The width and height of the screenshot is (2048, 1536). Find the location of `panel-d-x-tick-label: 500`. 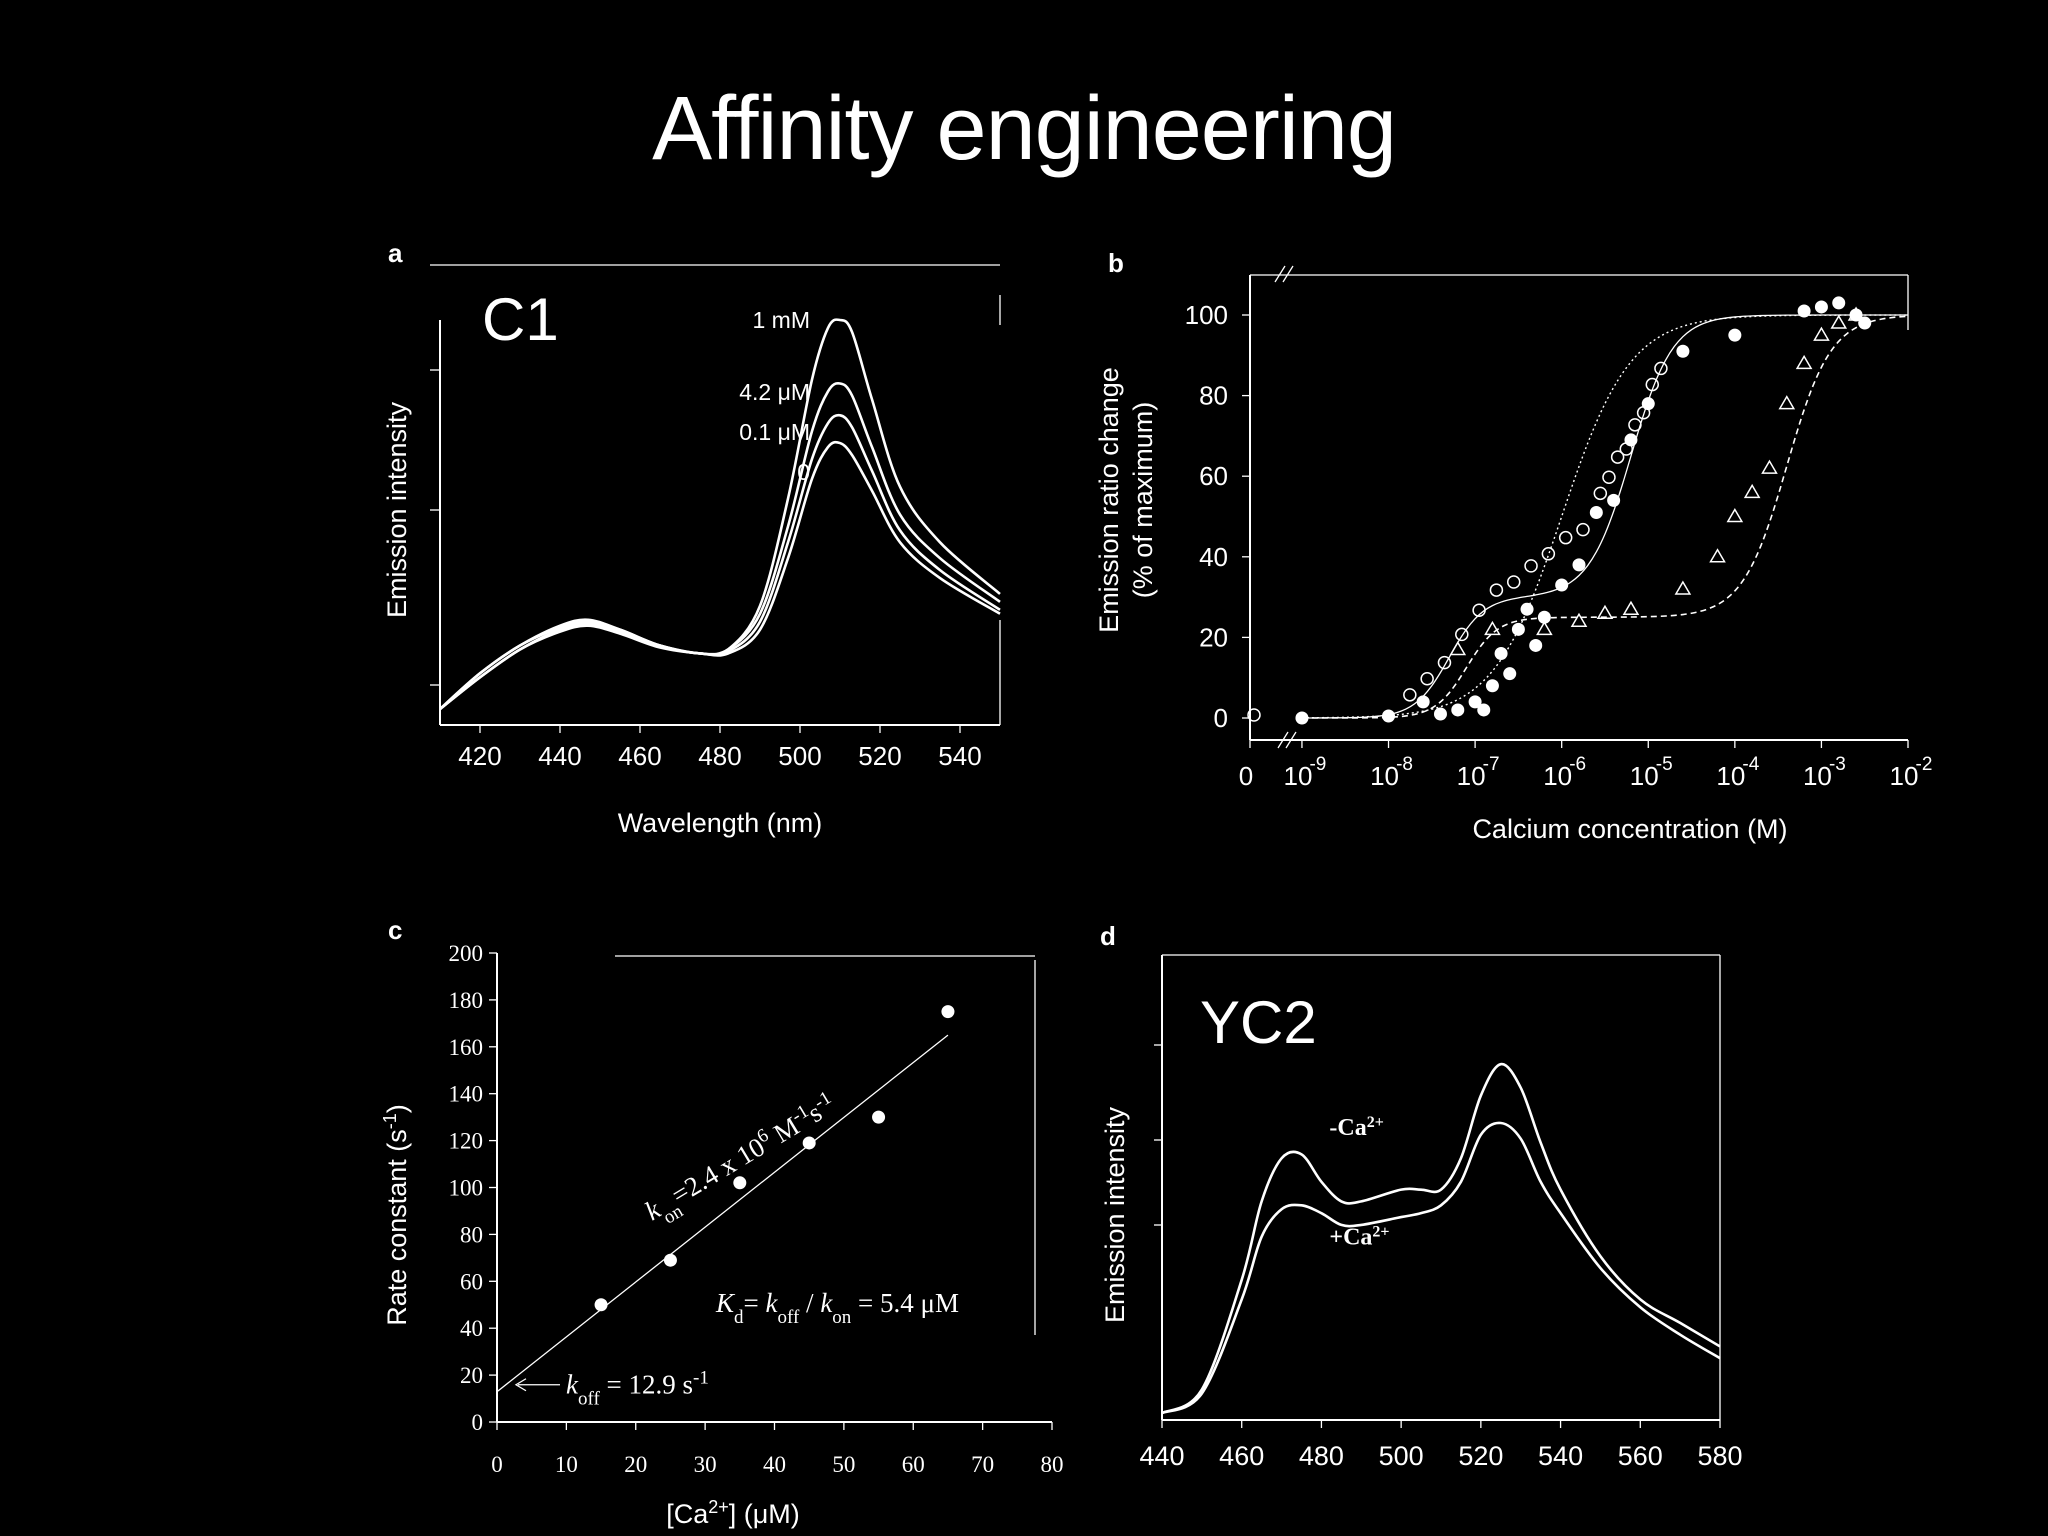

panel-d-x-tick-label: 500 is located at coordinates (1401, 1456).